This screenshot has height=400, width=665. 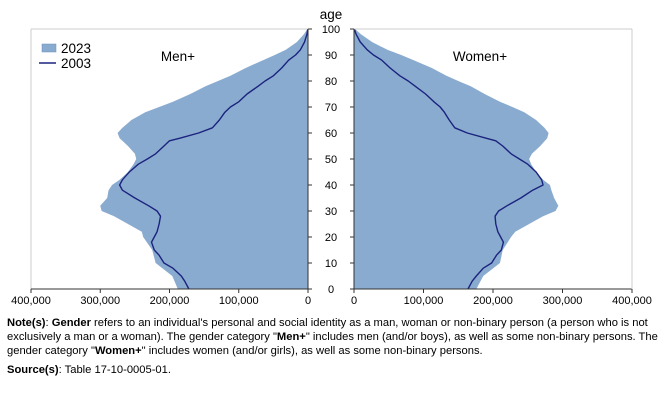 I want to click on note-label: Note(s), so click(x=26, y=323).